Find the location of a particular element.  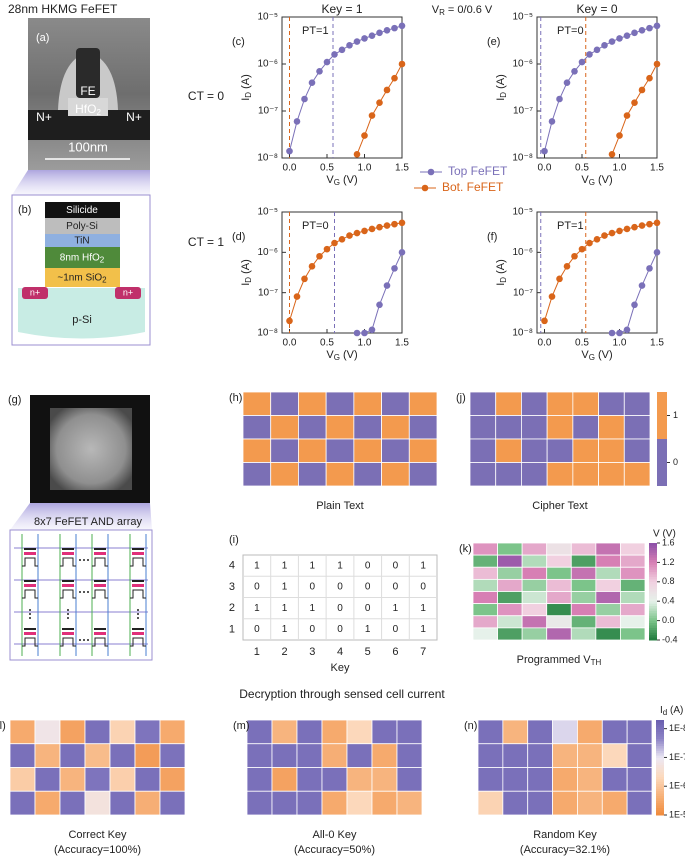

text-part: TiN is located at coordinates (81, 240).